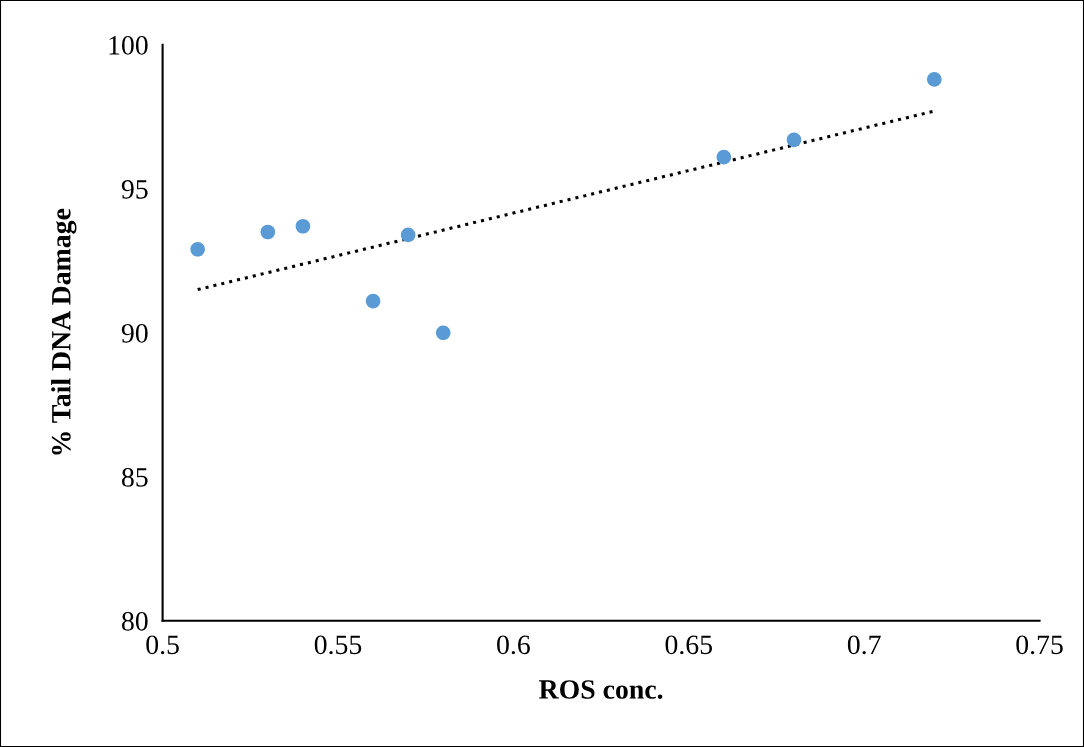  Describe the element at coordinates (513, 645) in the screenshot. I see `x-tick-label: 0.6` at that location.